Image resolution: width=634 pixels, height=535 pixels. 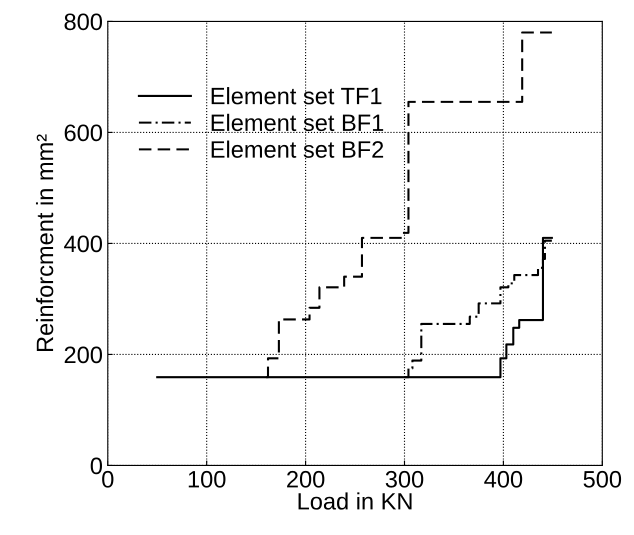 What do you see at coordinates (83, 133) in the screenshot?
I see `y-tick-label: 600` at bounding box center [83, 133].